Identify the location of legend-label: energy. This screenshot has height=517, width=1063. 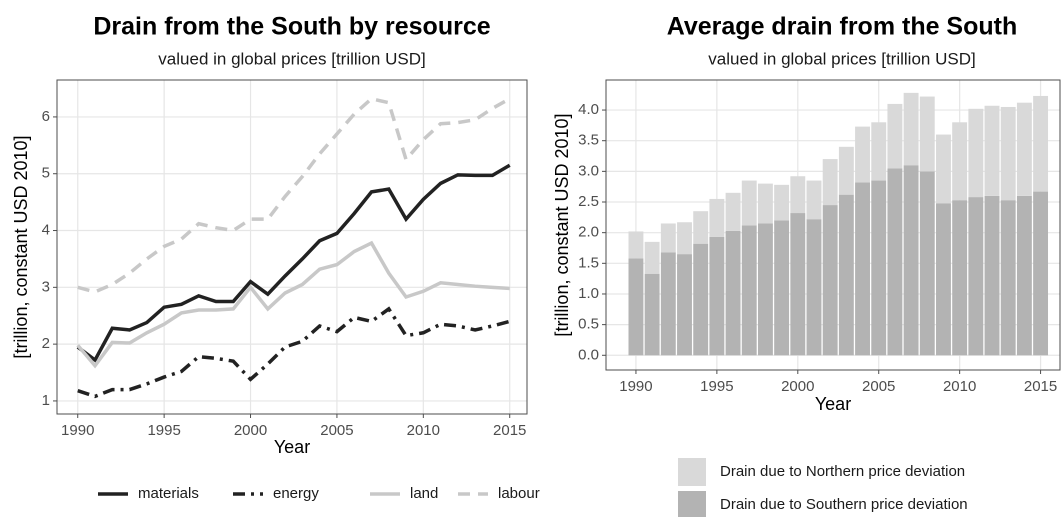
(296, 493).